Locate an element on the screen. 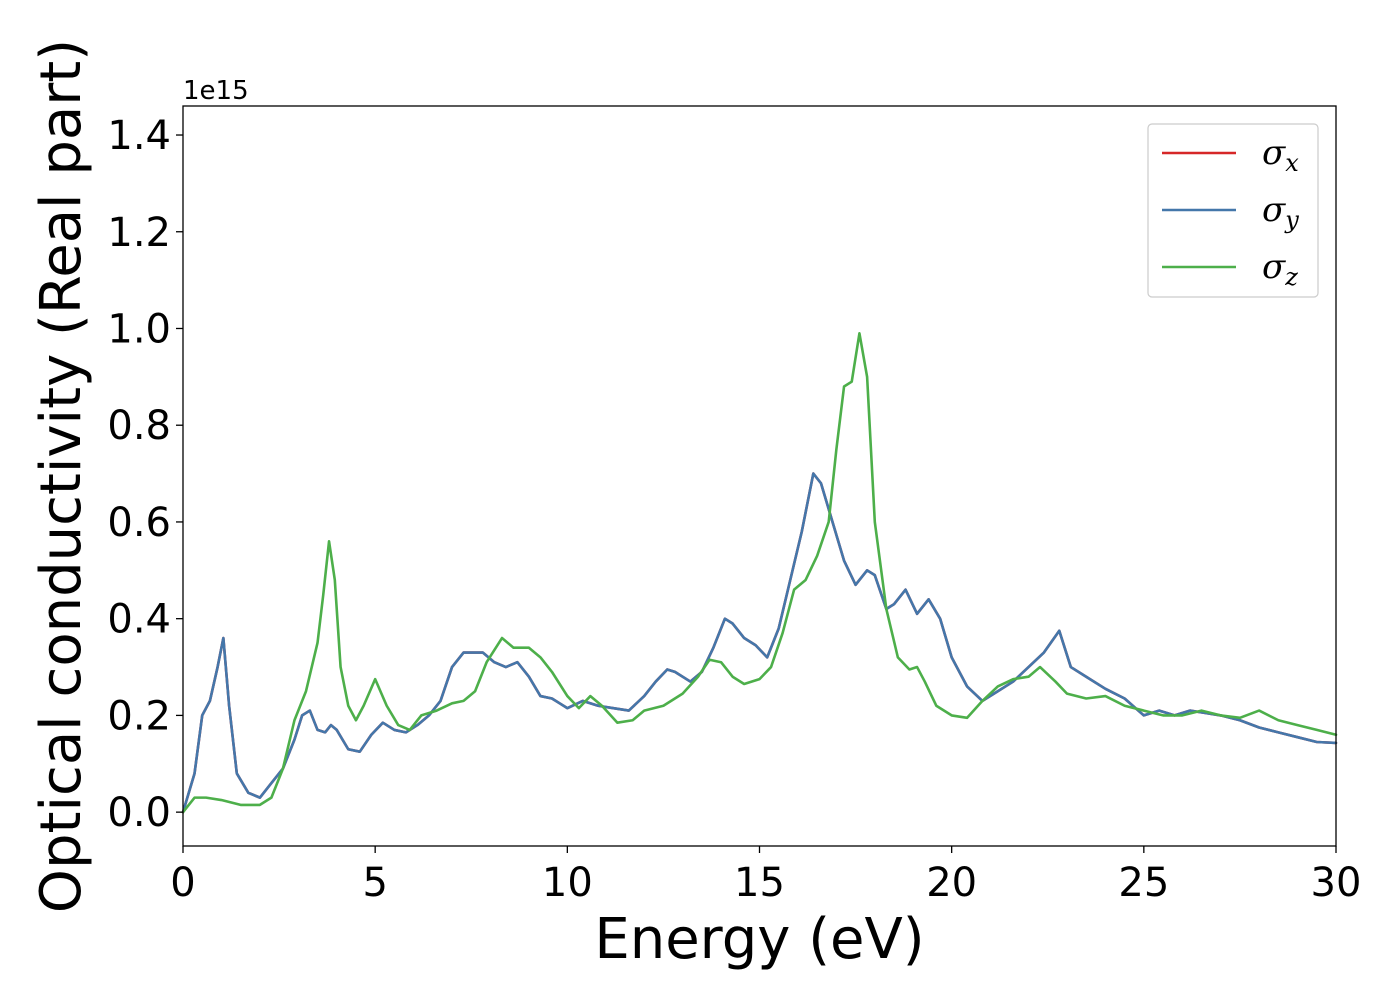 The width and height of the screenshot is (1400, 1000). y-tick-label: 0.8 is located at coordinates (139, 426).